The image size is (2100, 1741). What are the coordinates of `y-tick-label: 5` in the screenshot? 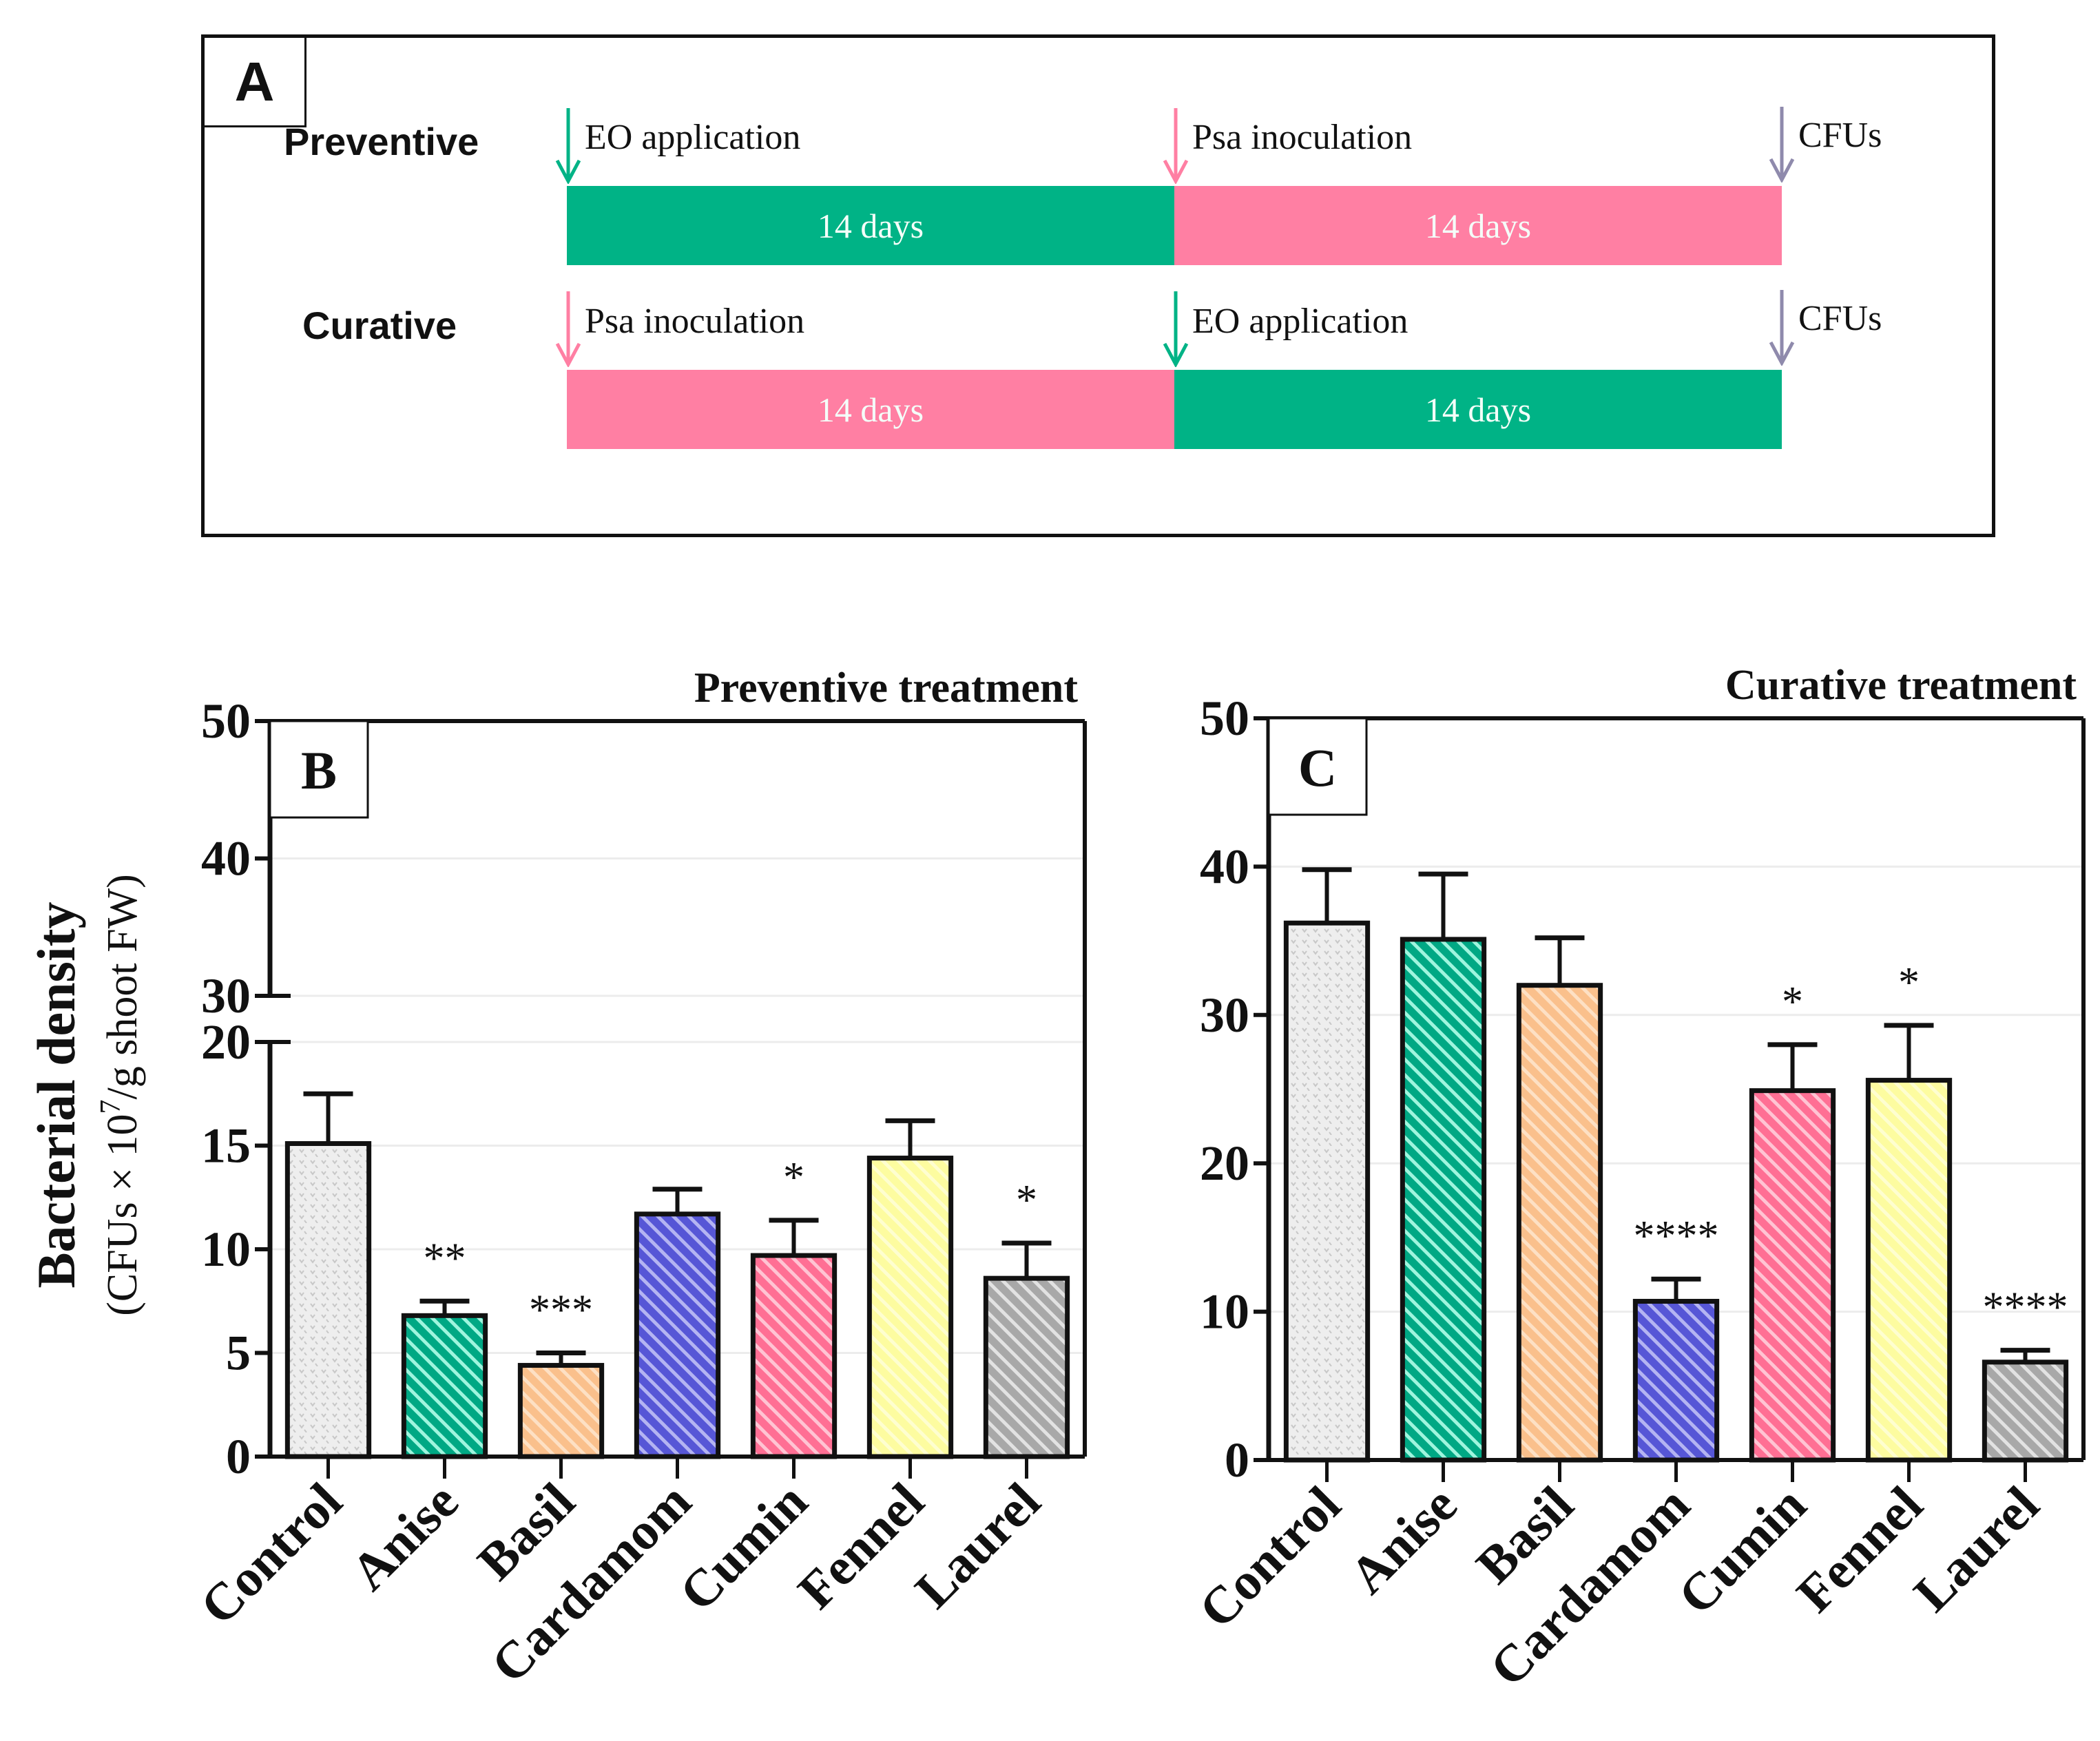 It's located at (238, 1353).